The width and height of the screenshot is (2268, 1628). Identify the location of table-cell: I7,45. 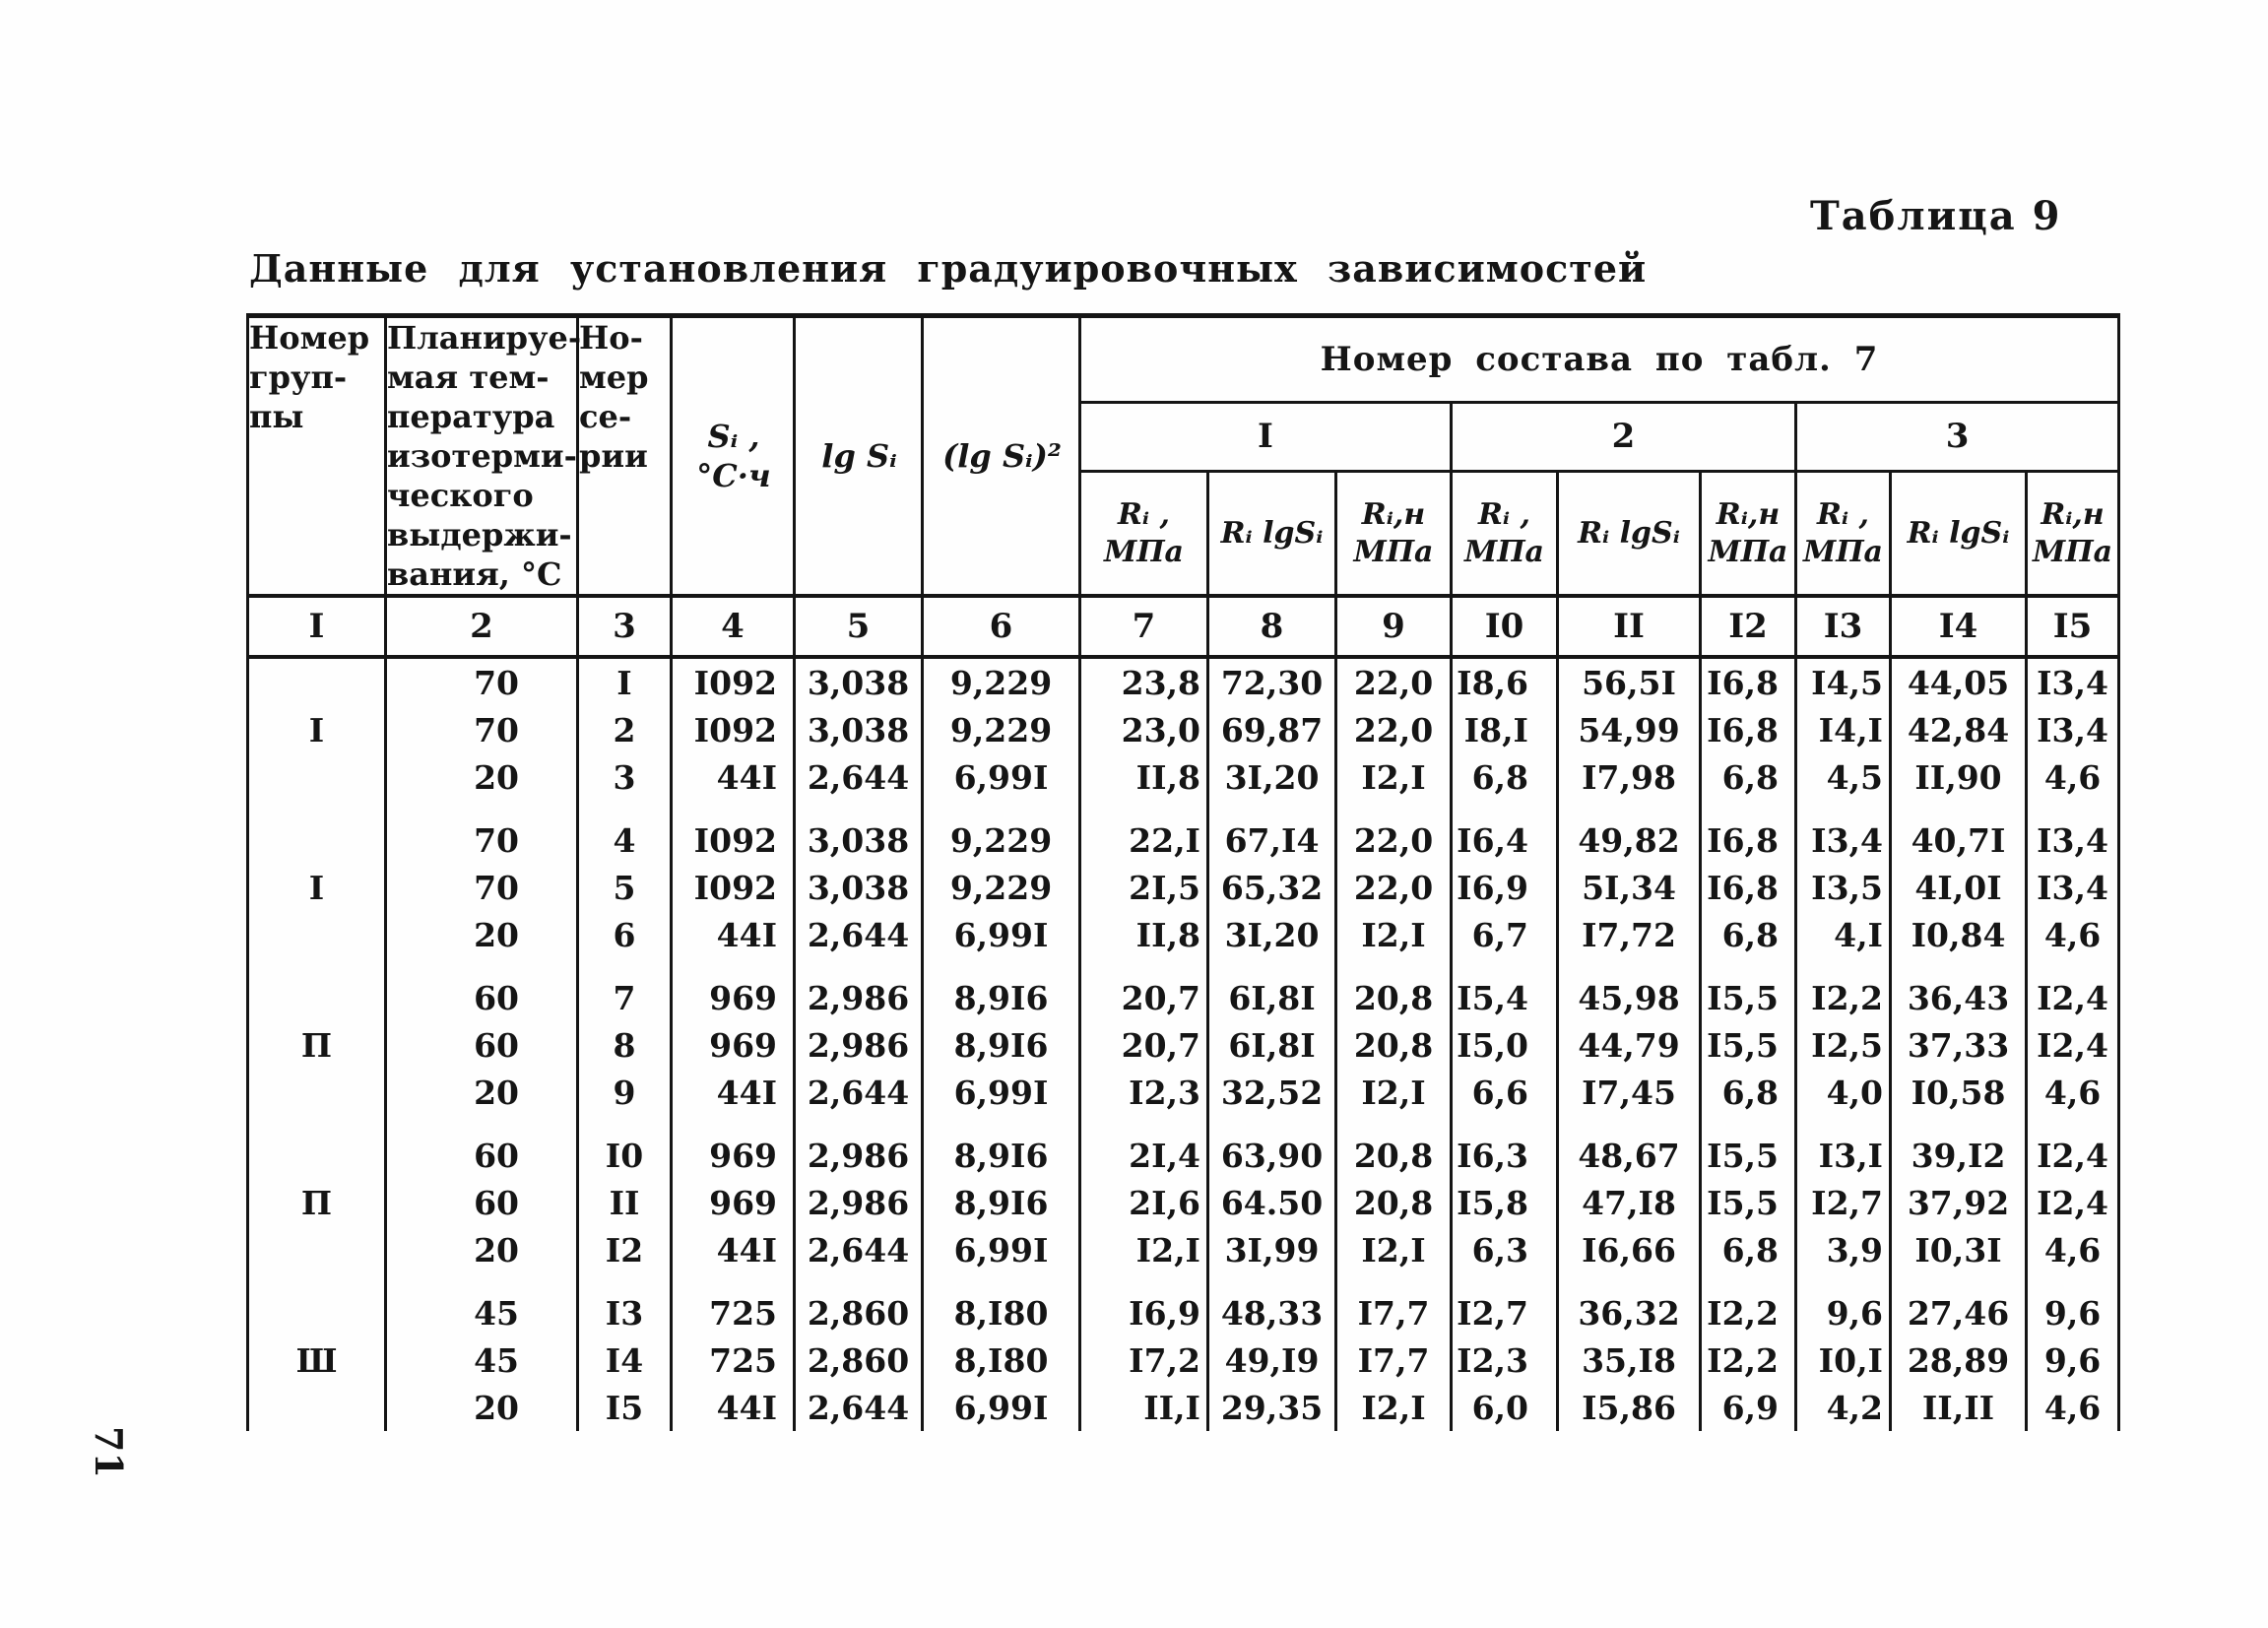
(1629, 1092).